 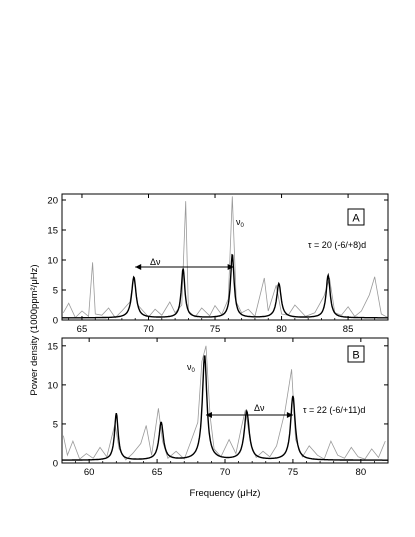 I want to click on panel-b-tau-label: τ = 22 (-6/+11)d, so click(x=334, y=410).